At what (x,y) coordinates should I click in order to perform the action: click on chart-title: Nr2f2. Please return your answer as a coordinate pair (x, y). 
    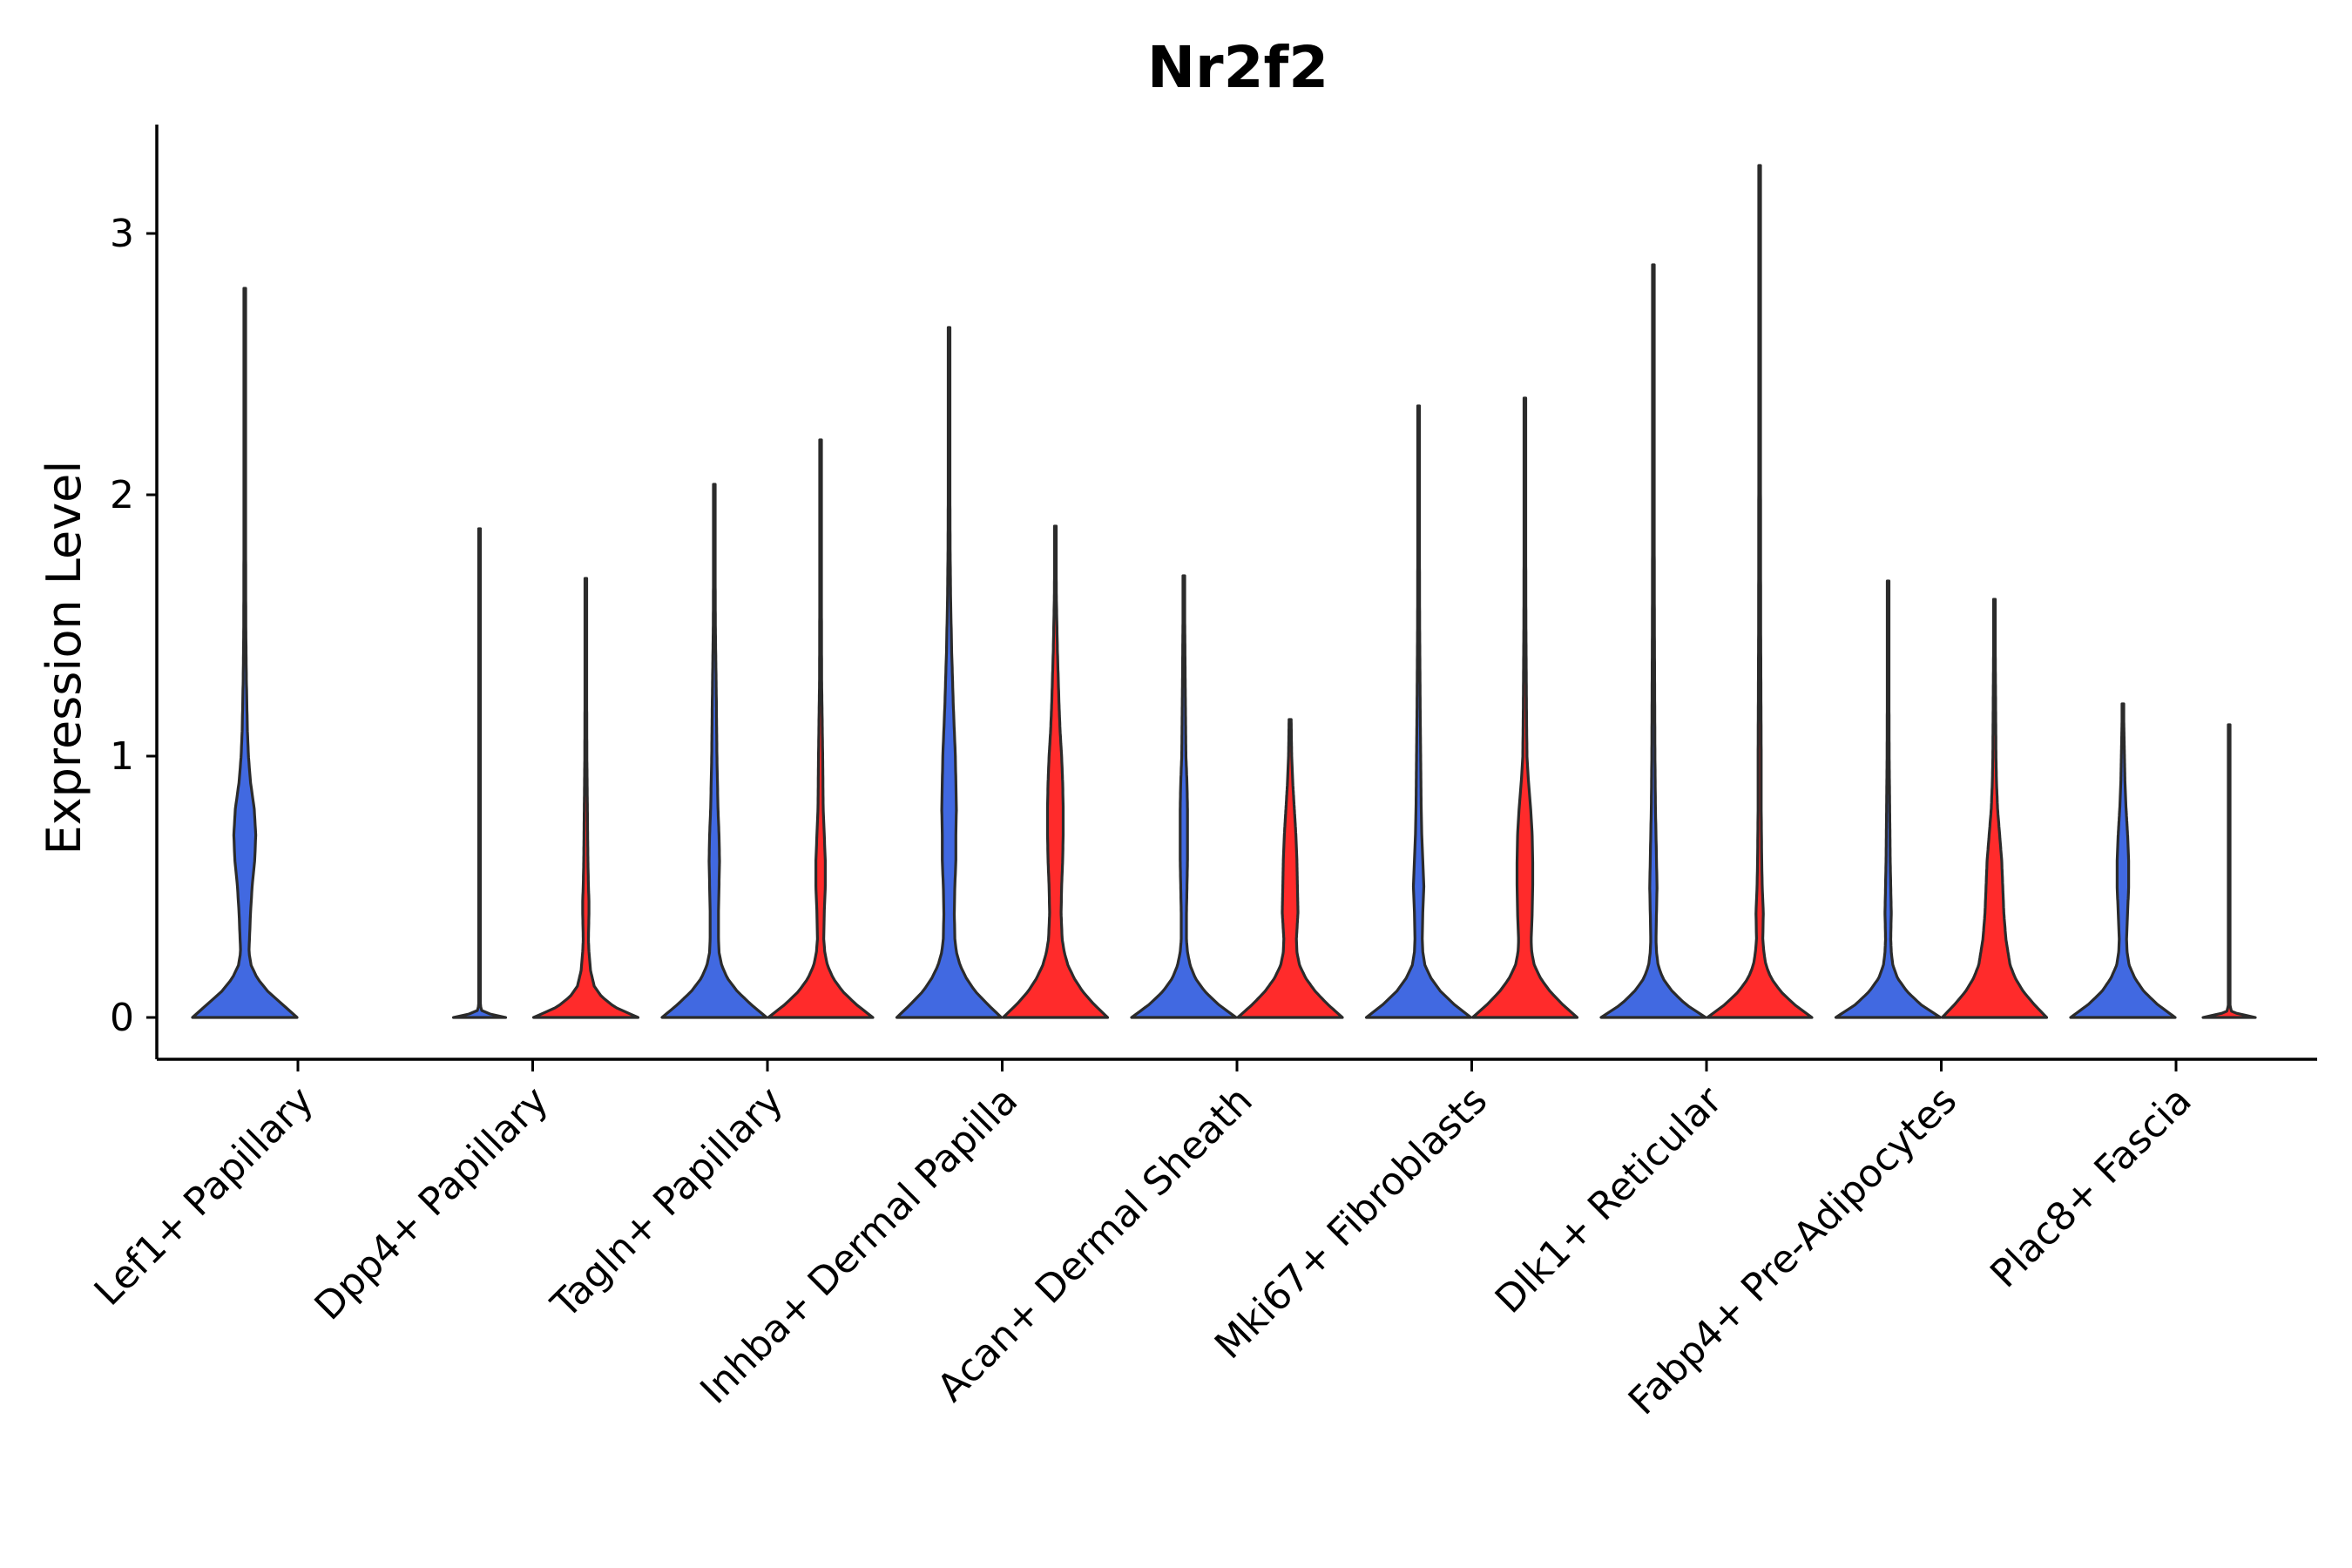
    Looking at the image, I should click on (1237, 67).